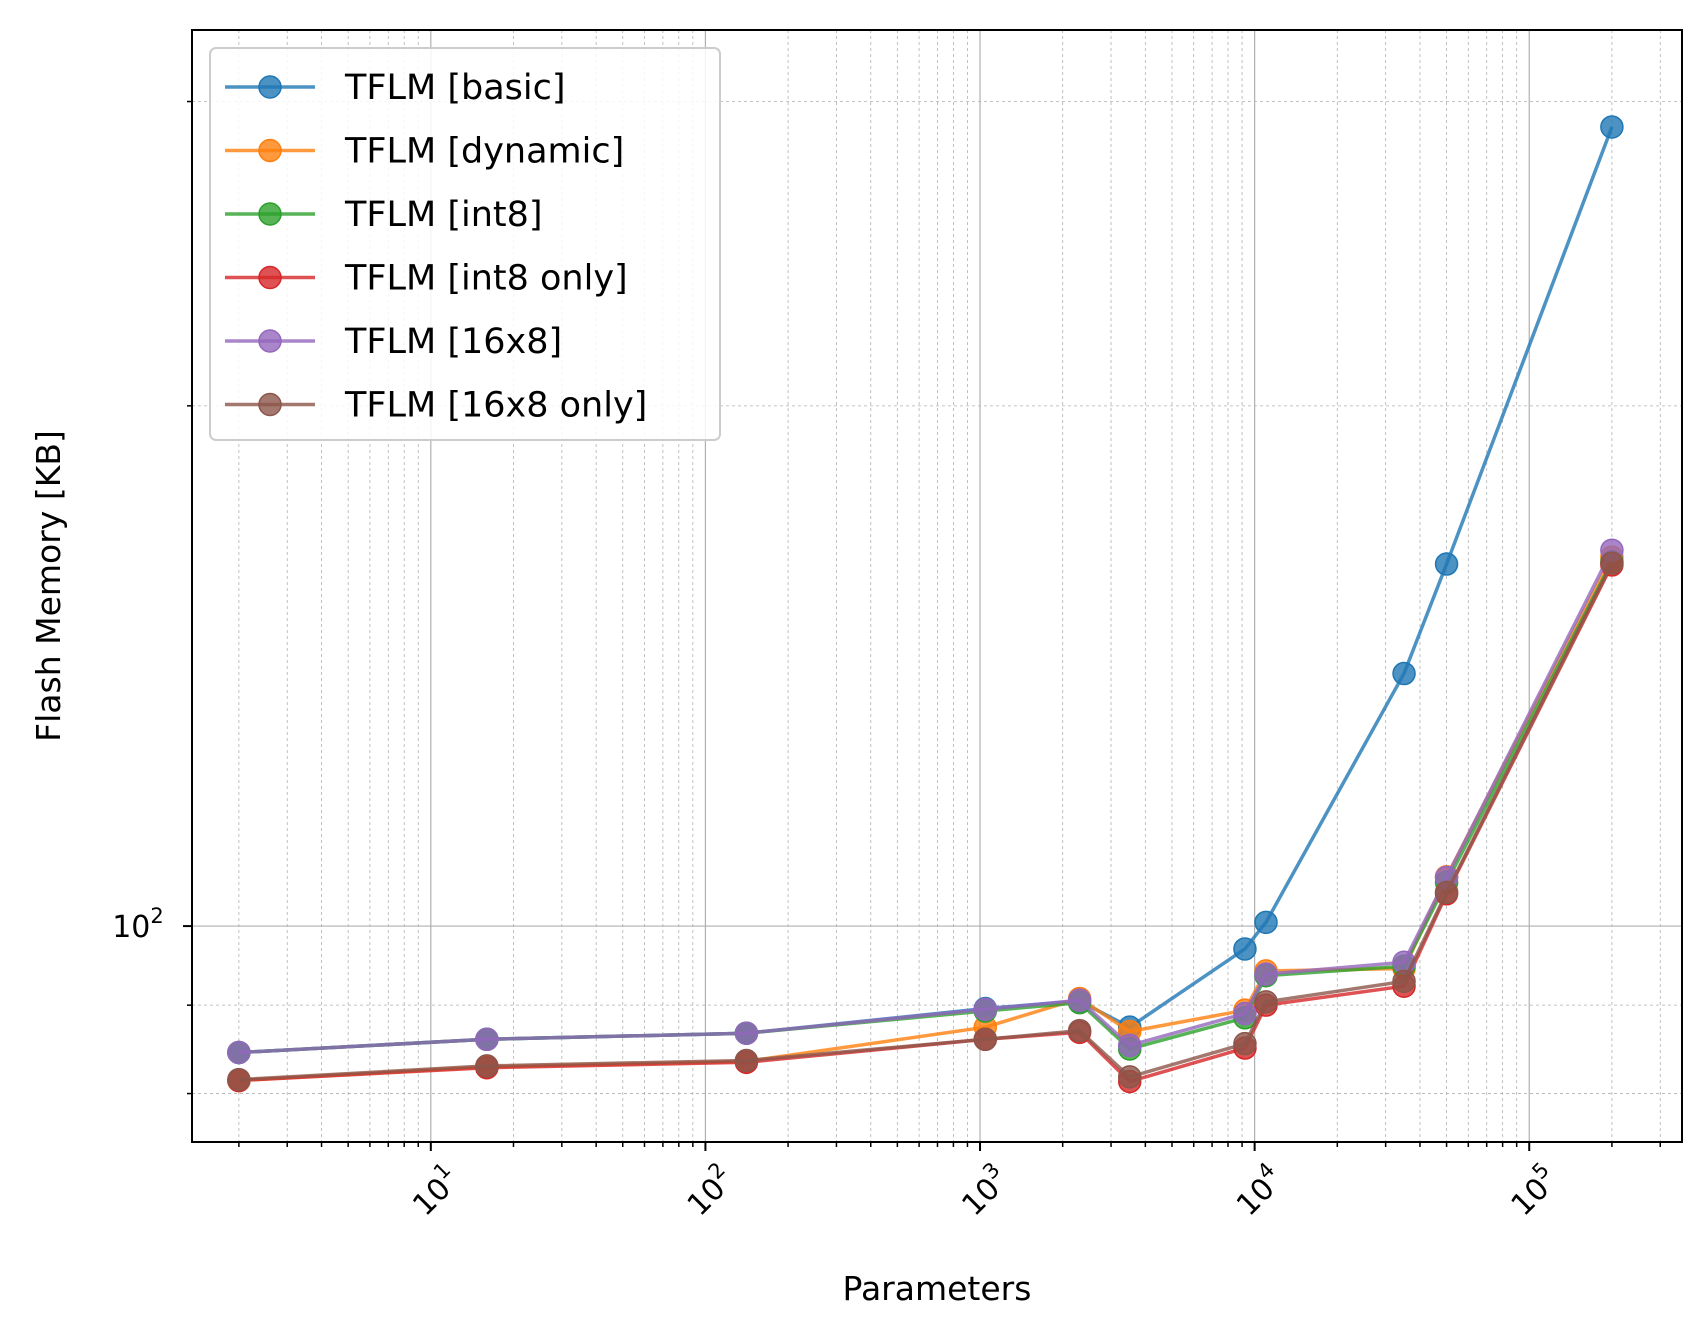 This screenshot has height=1337, width=1706. What do you see at coordinates (495, 406) in the screenshot?
I see `legend-label: TFLM [16x8 only]` at bounding box center [495, 406].